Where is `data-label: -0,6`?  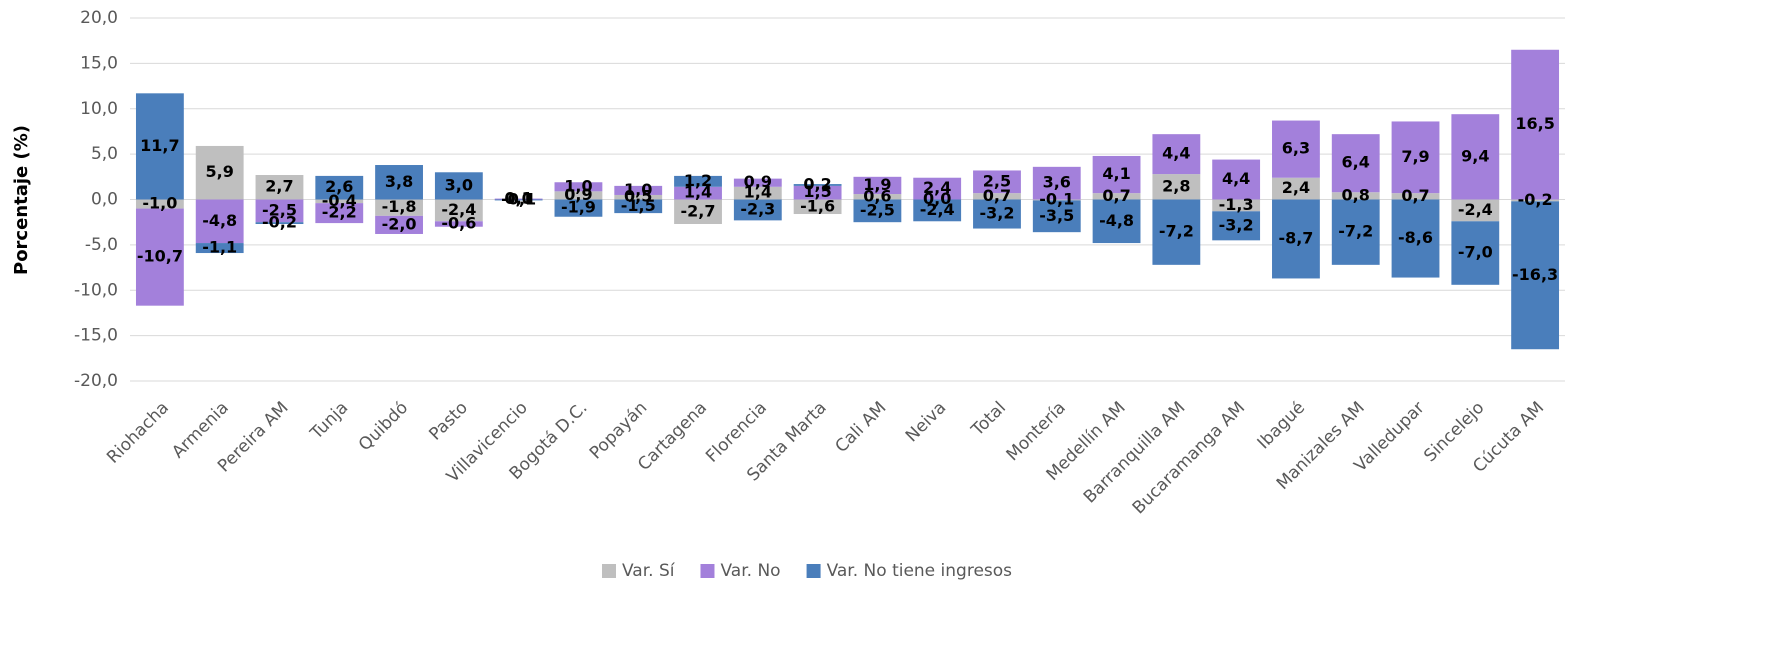
data-label: -0,6 is located at coordinates (458, 223).